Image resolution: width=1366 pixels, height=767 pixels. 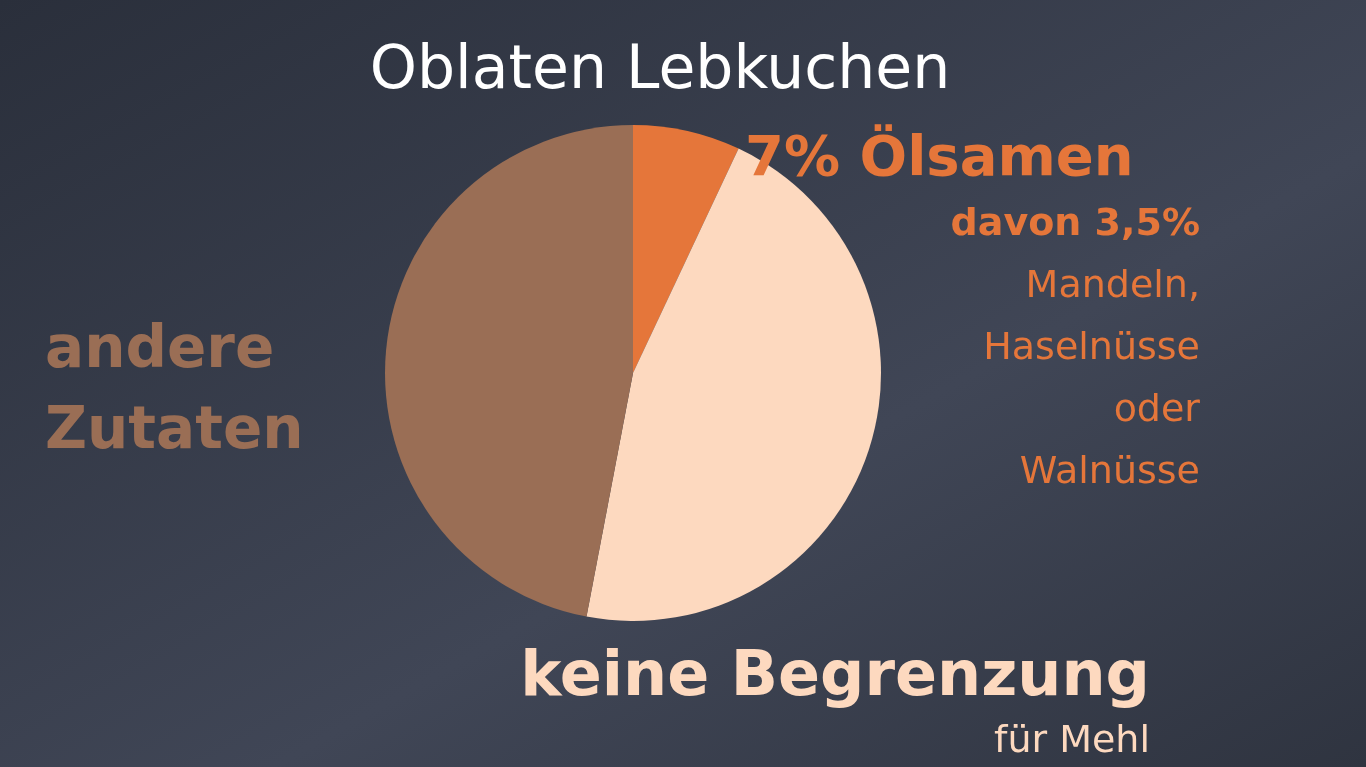 What do you see at coordinates (835, 673) in the screenshot?
I see `slice-label: keine Begrenzung` at bounding box center [835, 673].